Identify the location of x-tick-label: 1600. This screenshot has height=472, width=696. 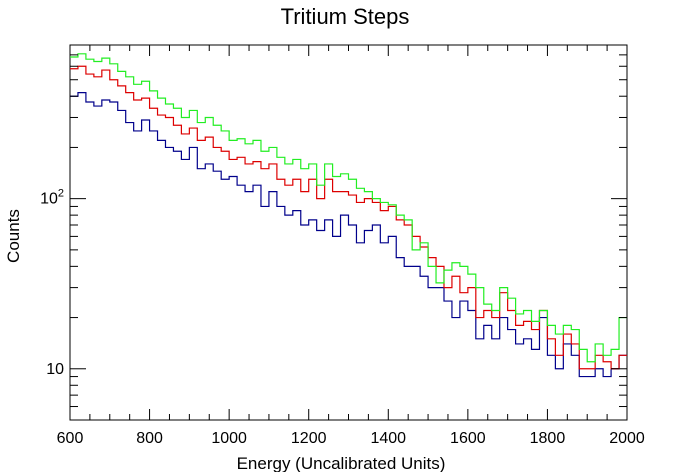
(468, 438).